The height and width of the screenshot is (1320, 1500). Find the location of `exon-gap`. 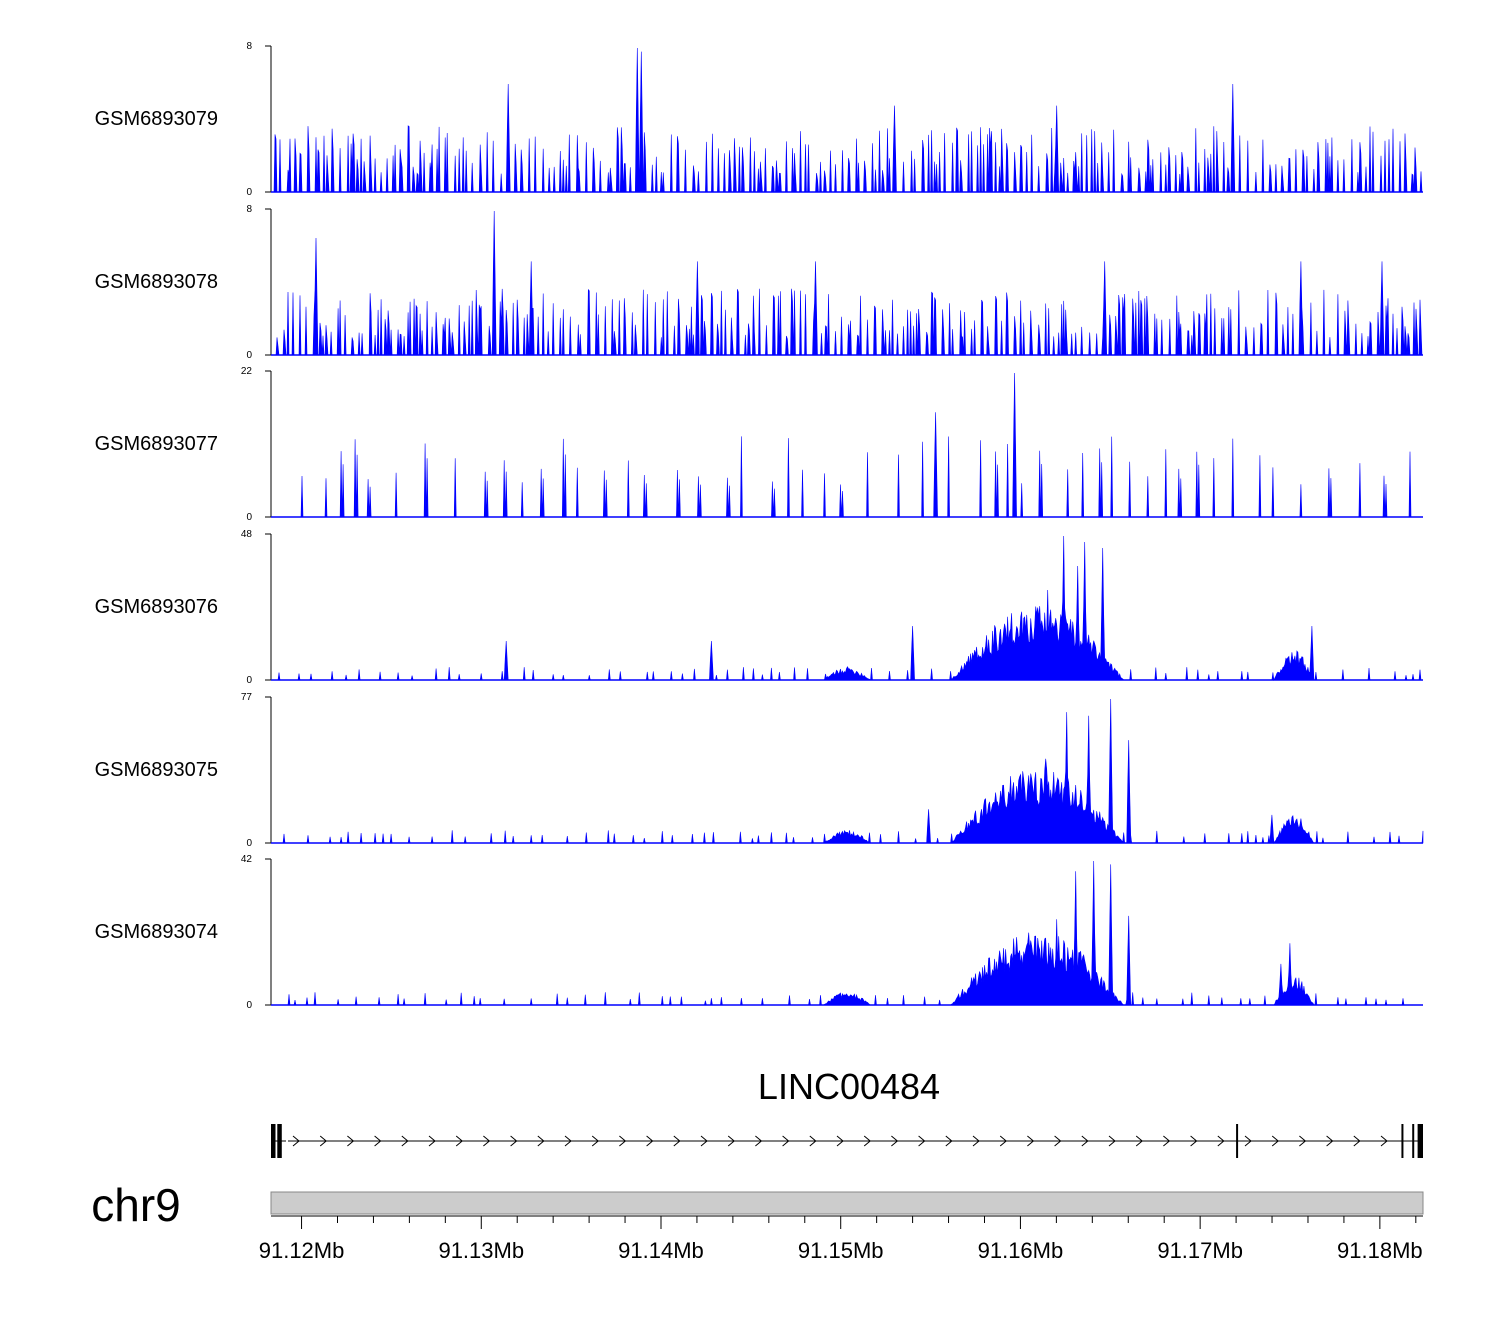

exon-gap is located at coordinates (287, 1141).